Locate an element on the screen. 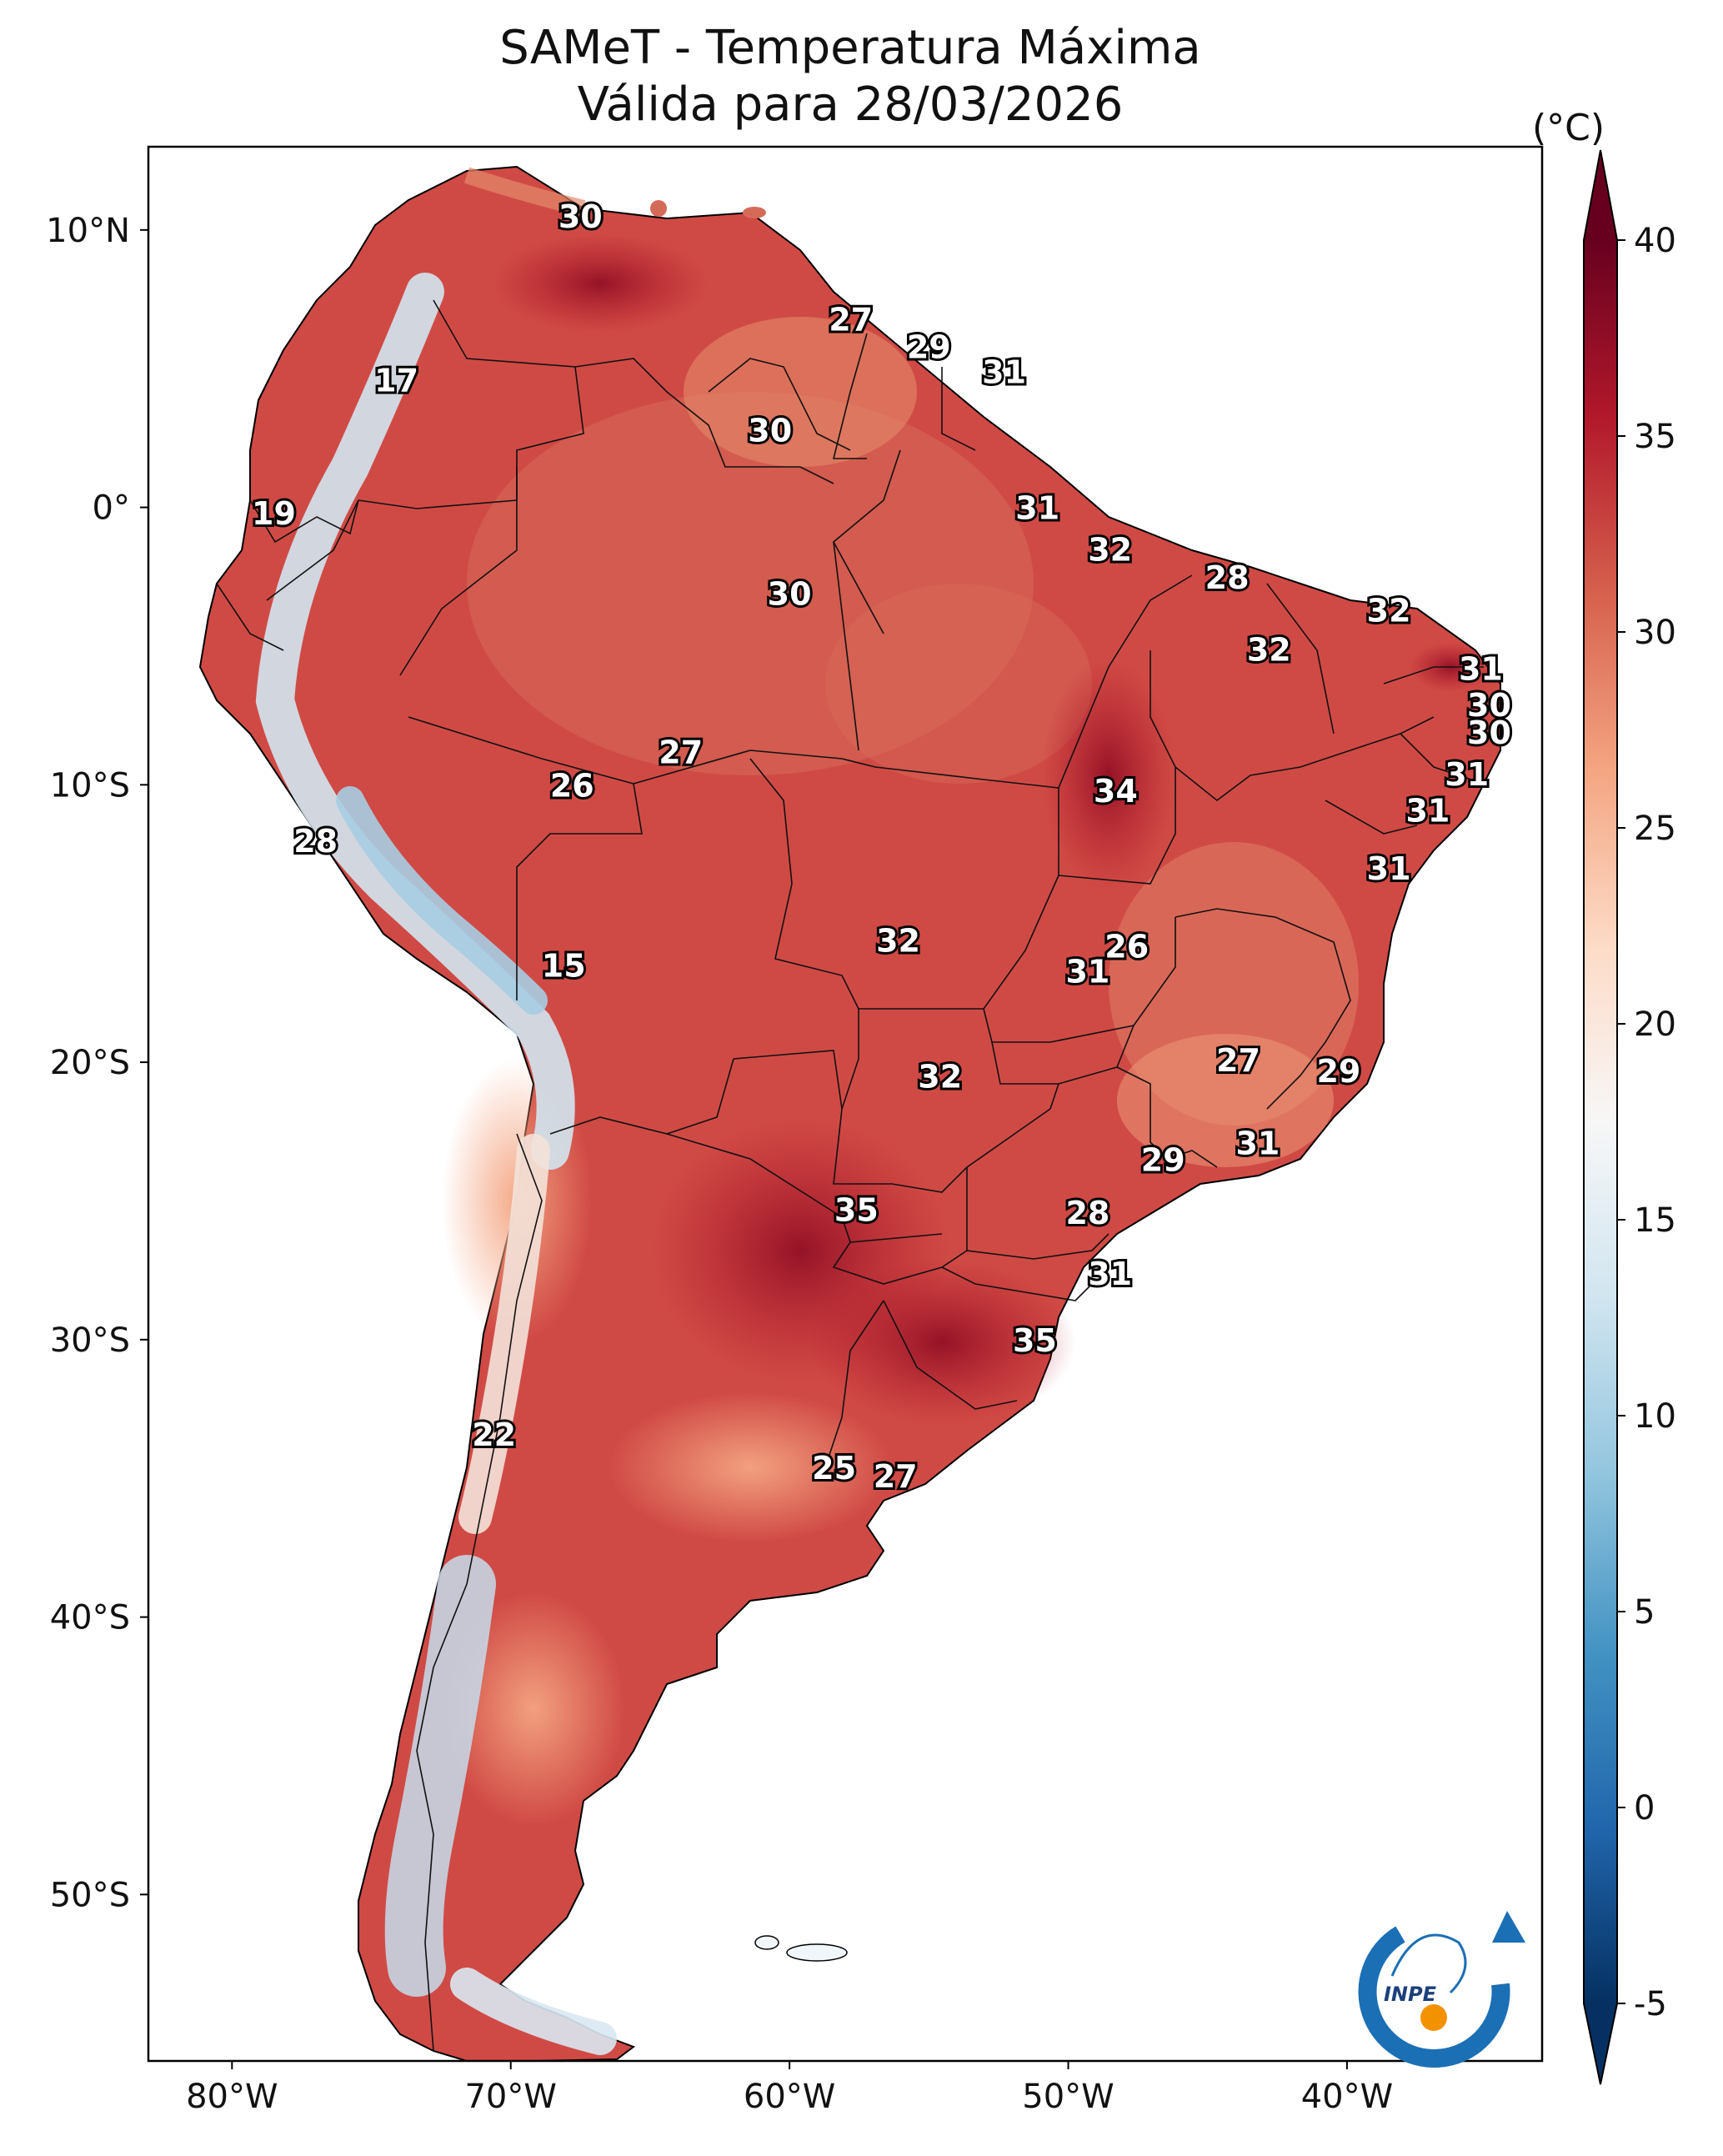 The image size is (1723, 2156). colorbar-tick-label: 20 is located at coordinates (1655, 1024).